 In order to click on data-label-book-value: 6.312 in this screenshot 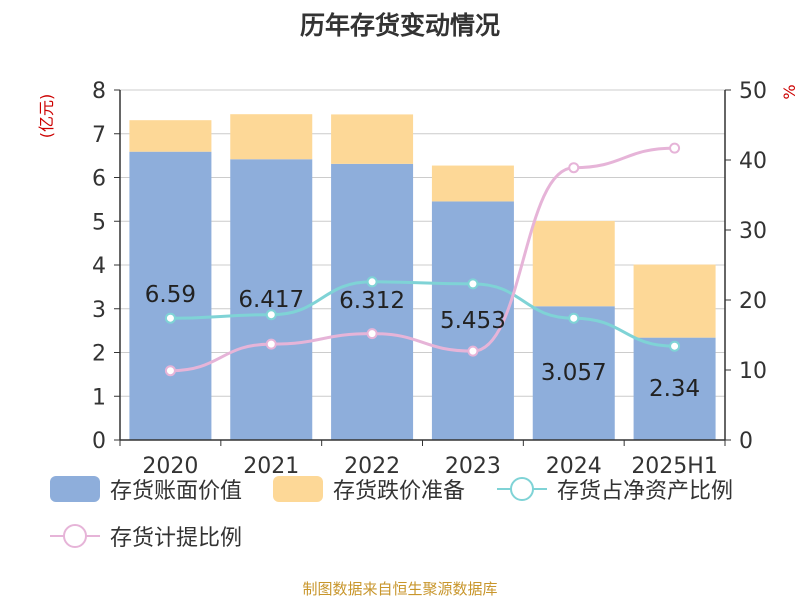, I will do `click(372, 301)`.